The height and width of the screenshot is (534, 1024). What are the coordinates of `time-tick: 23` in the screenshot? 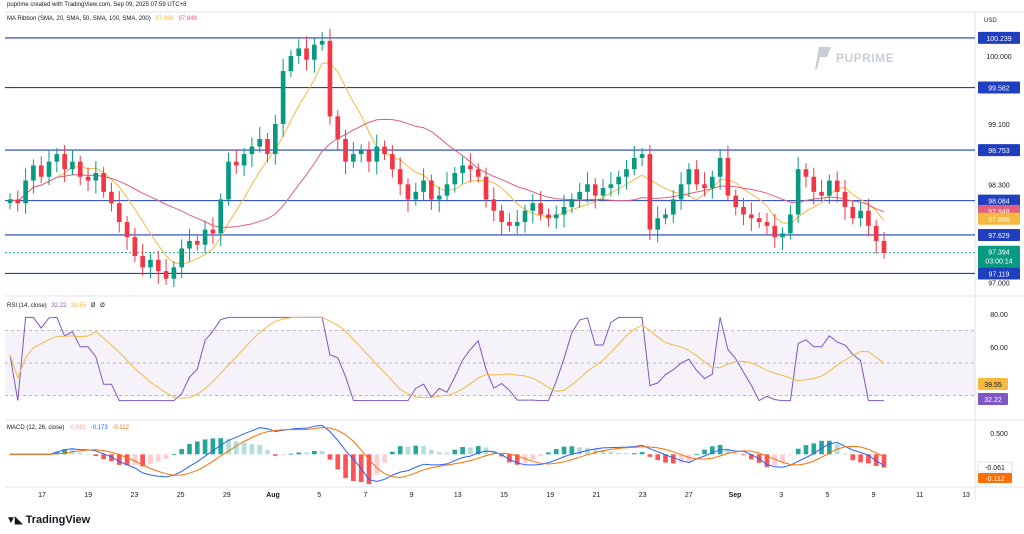 It's located at (135, 495).